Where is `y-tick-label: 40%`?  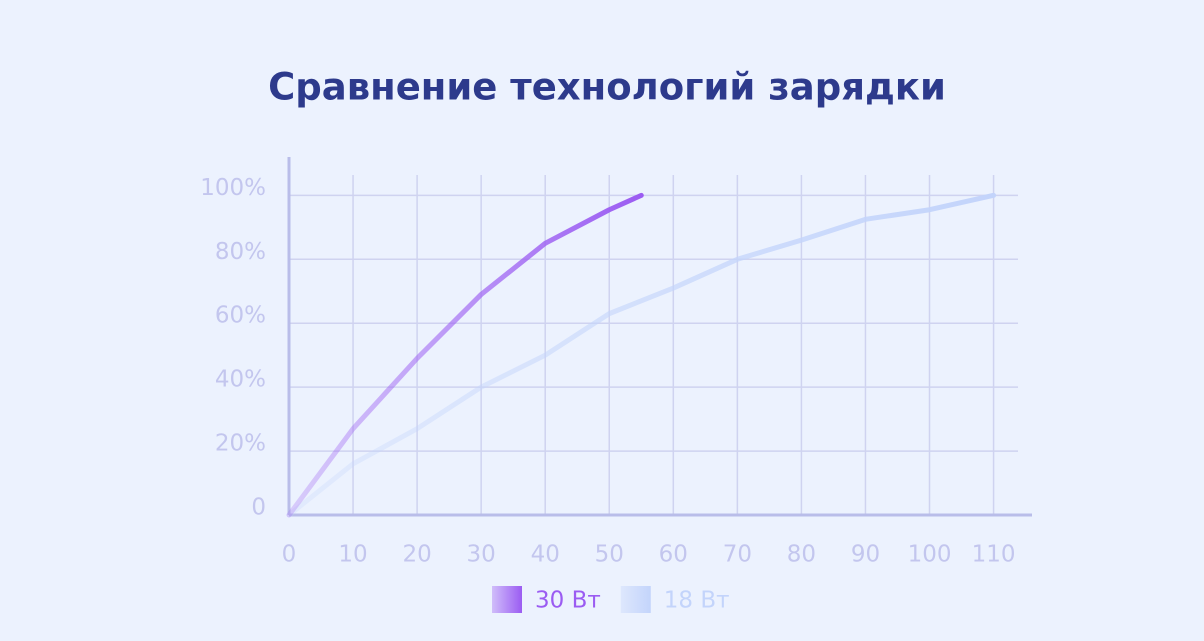 y-tick-label: 40% is located at coordinates (240, 380).